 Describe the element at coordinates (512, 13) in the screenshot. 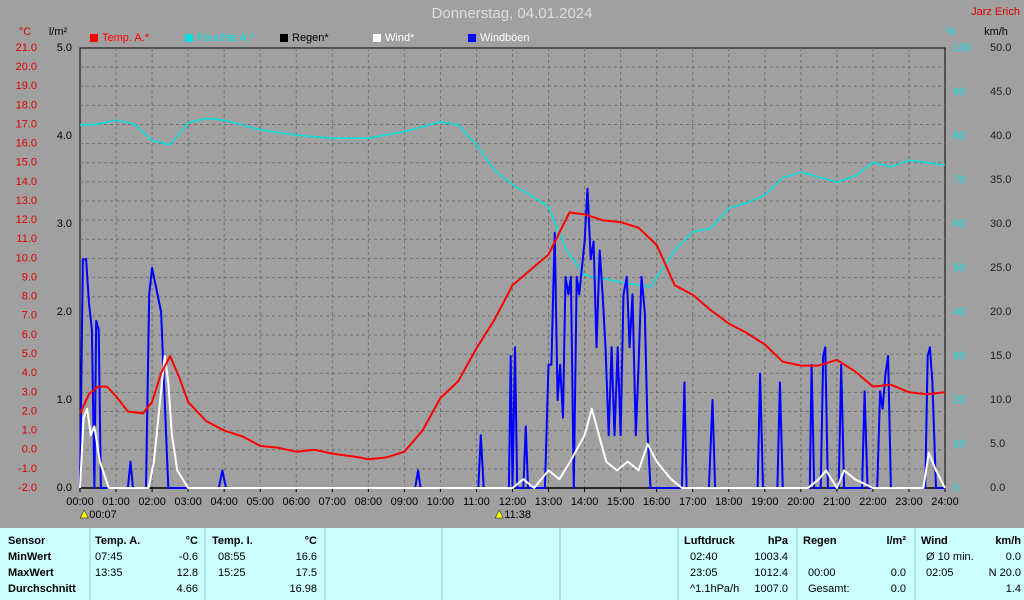

I see `chart-title: Donnerstag, 04.01.2024` at that location.